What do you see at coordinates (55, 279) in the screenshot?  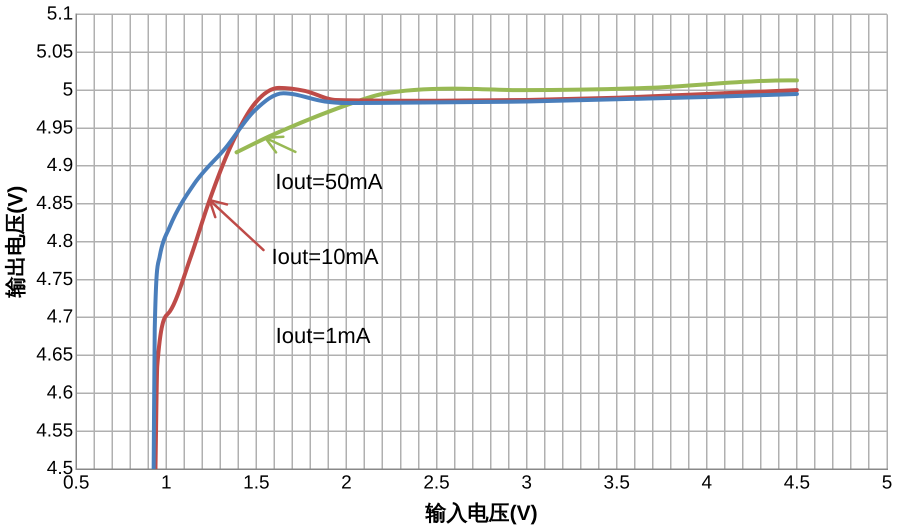 I see `y-tick-label: 4.75` at bounding box center [55, 279].